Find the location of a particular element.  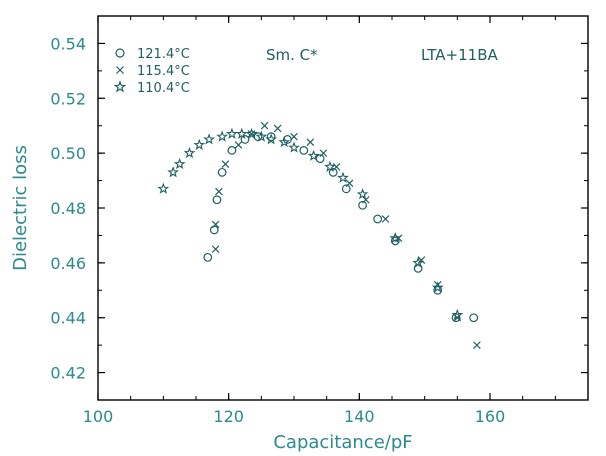

legend-label-115-4: 115.4°C is located at coordinates (163, 71).